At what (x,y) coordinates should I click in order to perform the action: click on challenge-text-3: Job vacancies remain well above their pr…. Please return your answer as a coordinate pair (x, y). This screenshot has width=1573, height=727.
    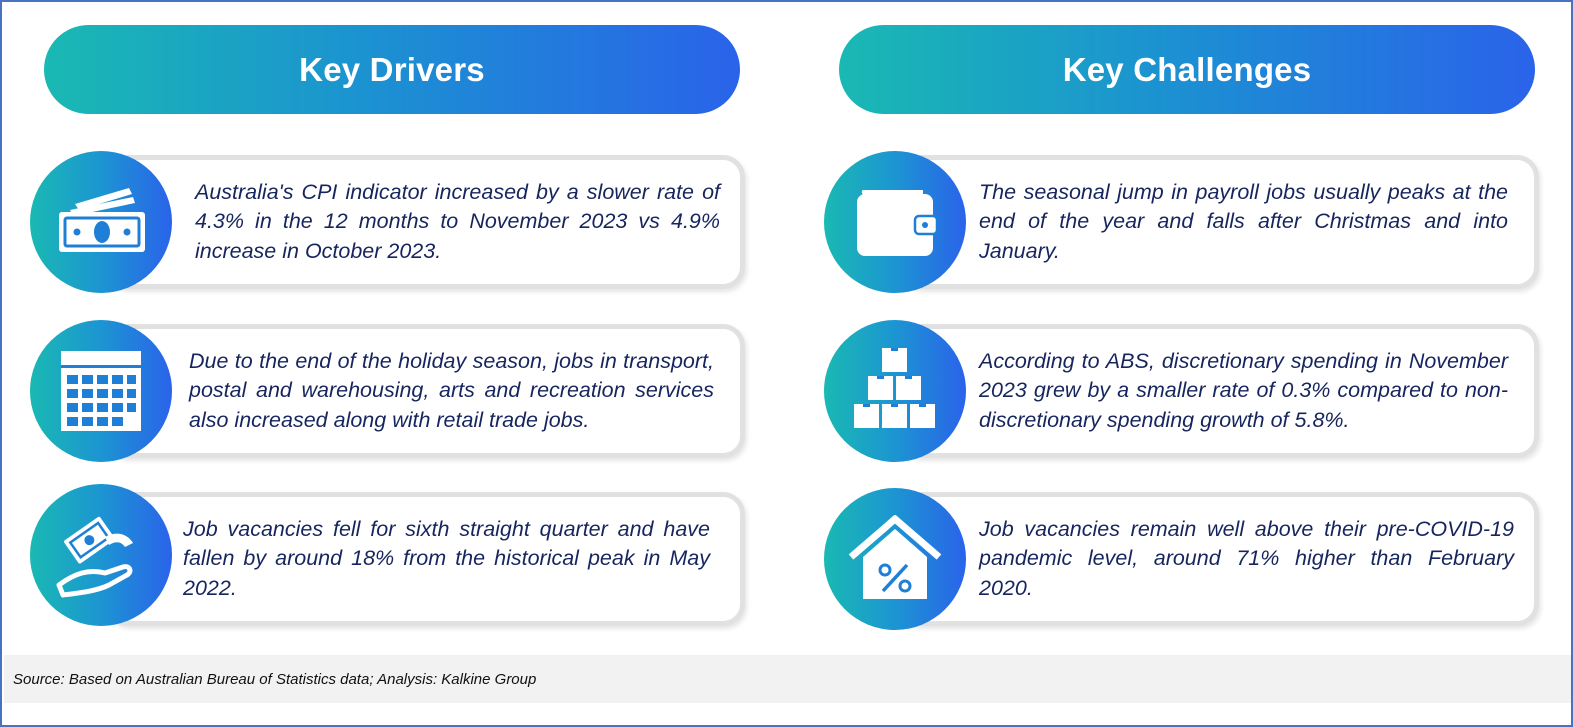
    Looking at the image, I should click on (1246, 558).